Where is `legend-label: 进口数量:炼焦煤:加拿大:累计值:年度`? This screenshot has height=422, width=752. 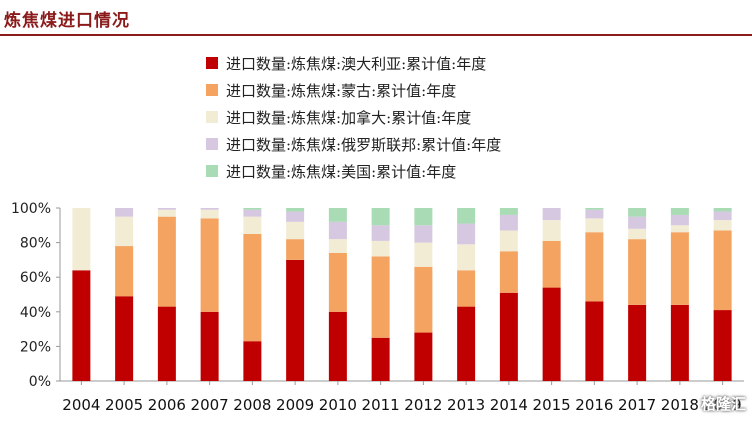 legend-label: 进口数量:炼焦煤:加拿大:累计值:年度 is located at coordinates (348, 118).